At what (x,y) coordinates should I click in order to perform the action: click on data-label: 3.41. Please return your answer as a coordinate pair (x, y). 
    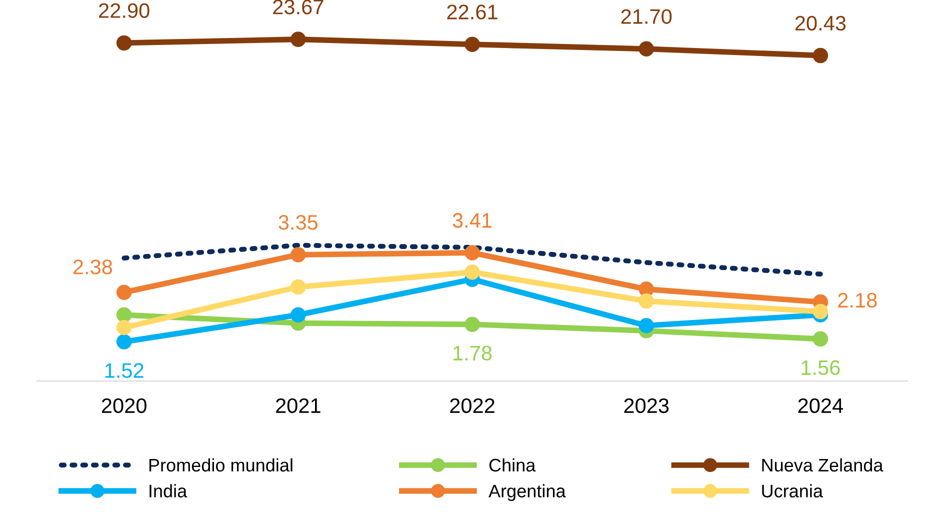
    Looking at the image, I should click on (472, 220).